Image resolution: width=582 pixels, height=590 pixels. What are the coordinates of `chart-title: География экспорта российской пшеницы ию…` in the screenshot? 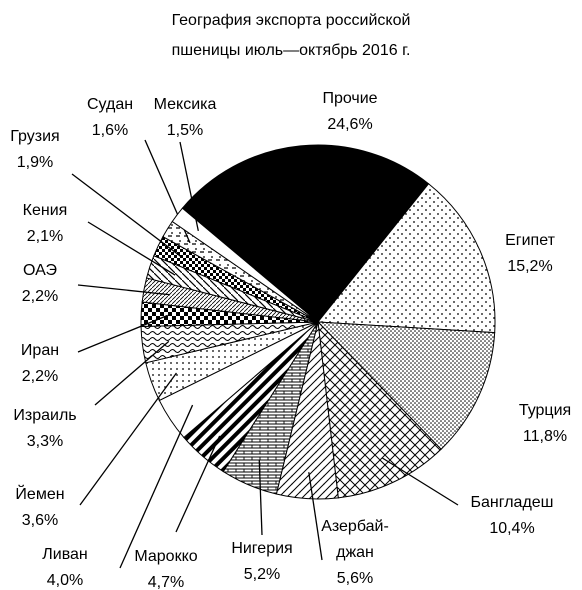 It's located at (291, 35).